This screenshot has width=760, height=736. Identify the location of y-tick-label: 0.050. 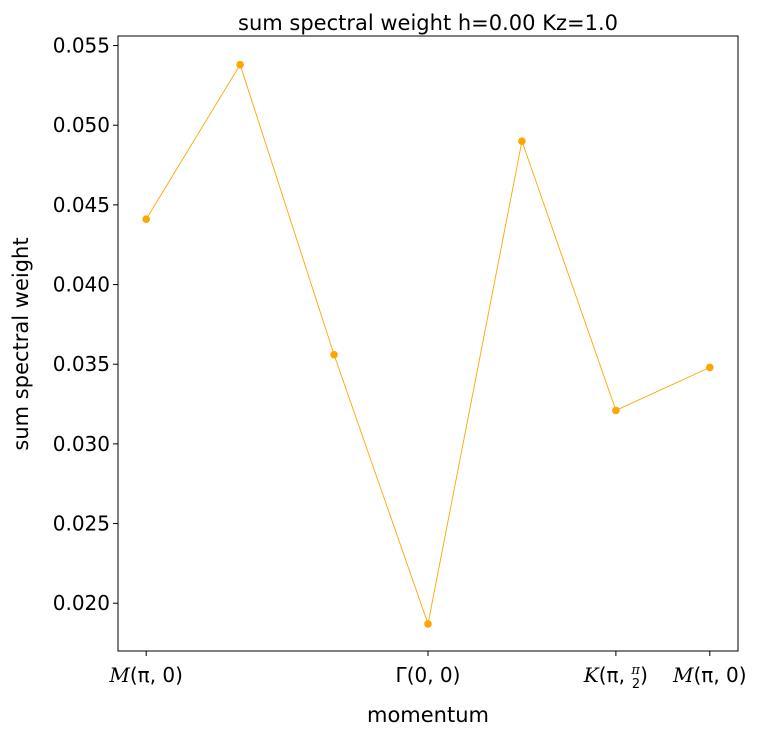
(81, 125).